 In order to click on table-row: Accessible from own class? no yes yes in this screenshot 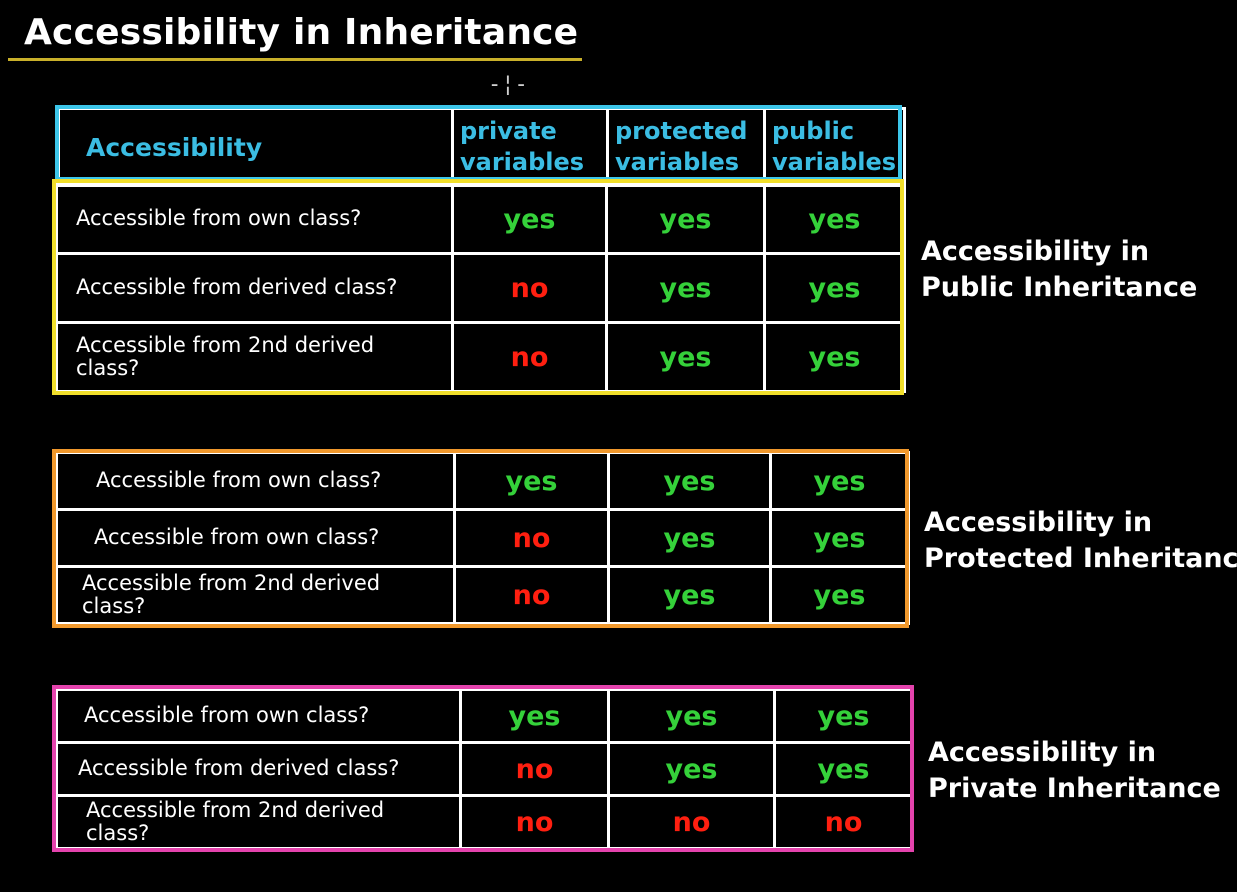, I will do `click(482, 538)`.